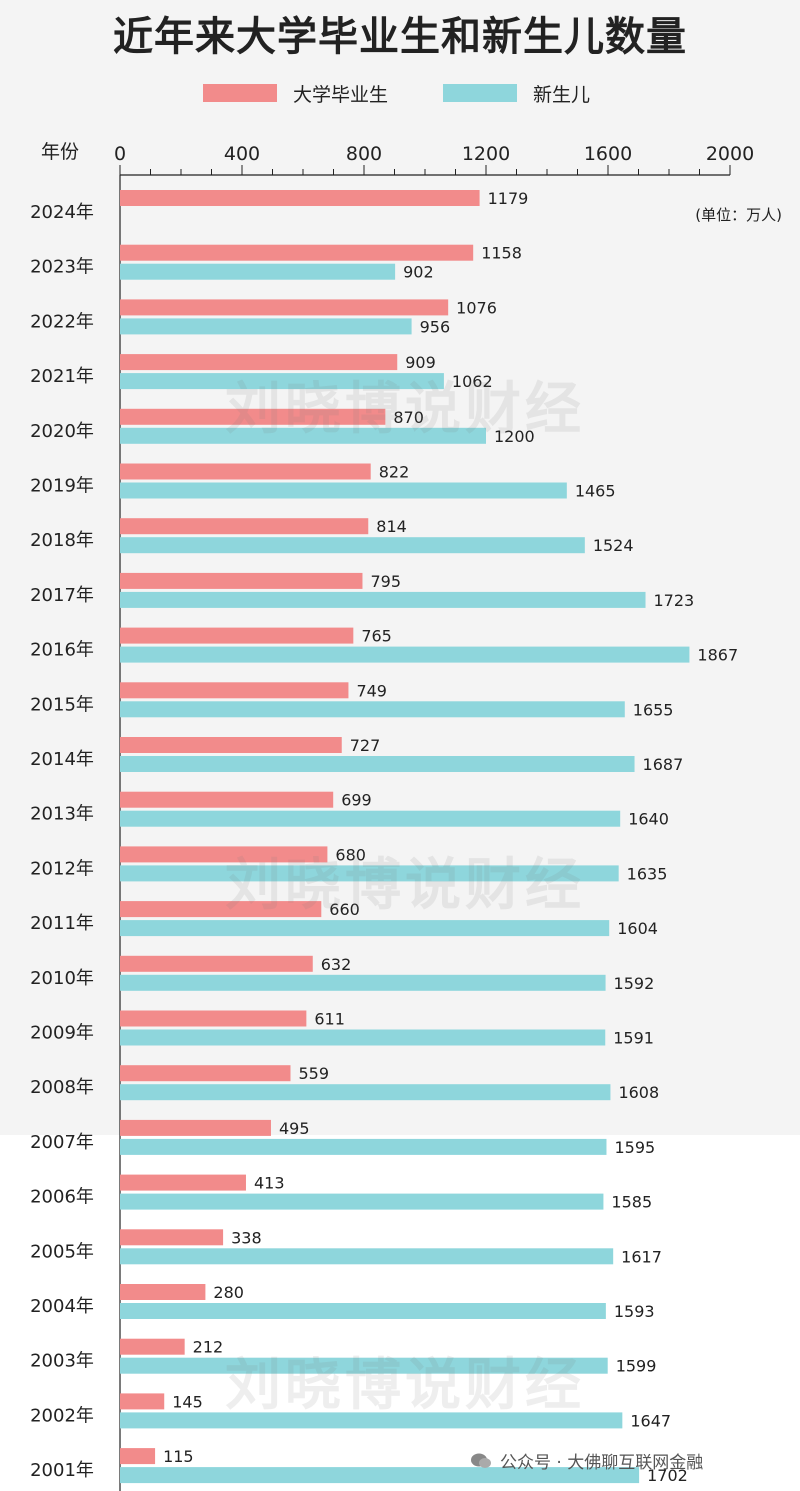  What do you see at coordinates (62, 1470) in the screenshot?
I see `y-tick-label: 2001年` at bounding box center [62, 1470].